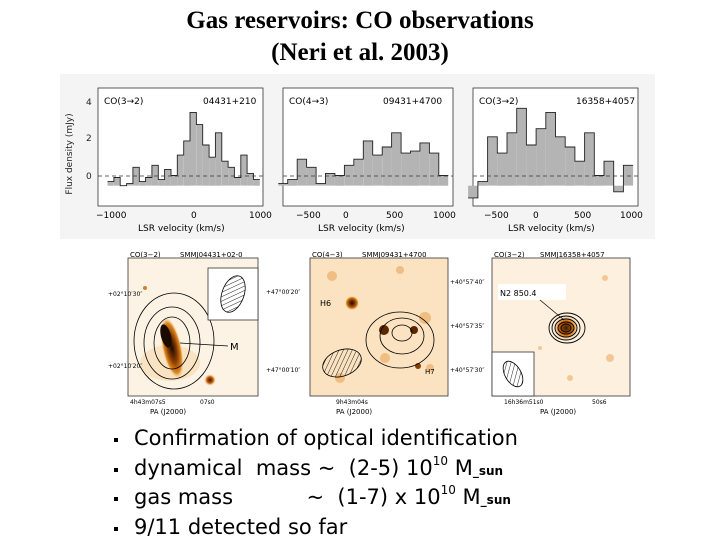 The image size is (720, 542). I want to click on spectrum-1-line: CO(3→2), so click(123, 102).